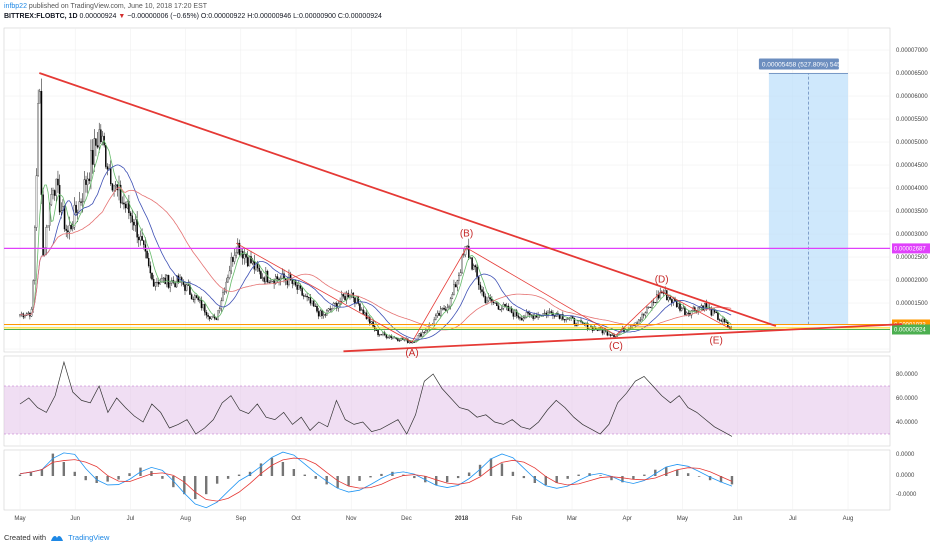 Image resolution: width=932 pixels, height=550 pixels. I want to click on tradingview-logo-icon, so click(57, 537).